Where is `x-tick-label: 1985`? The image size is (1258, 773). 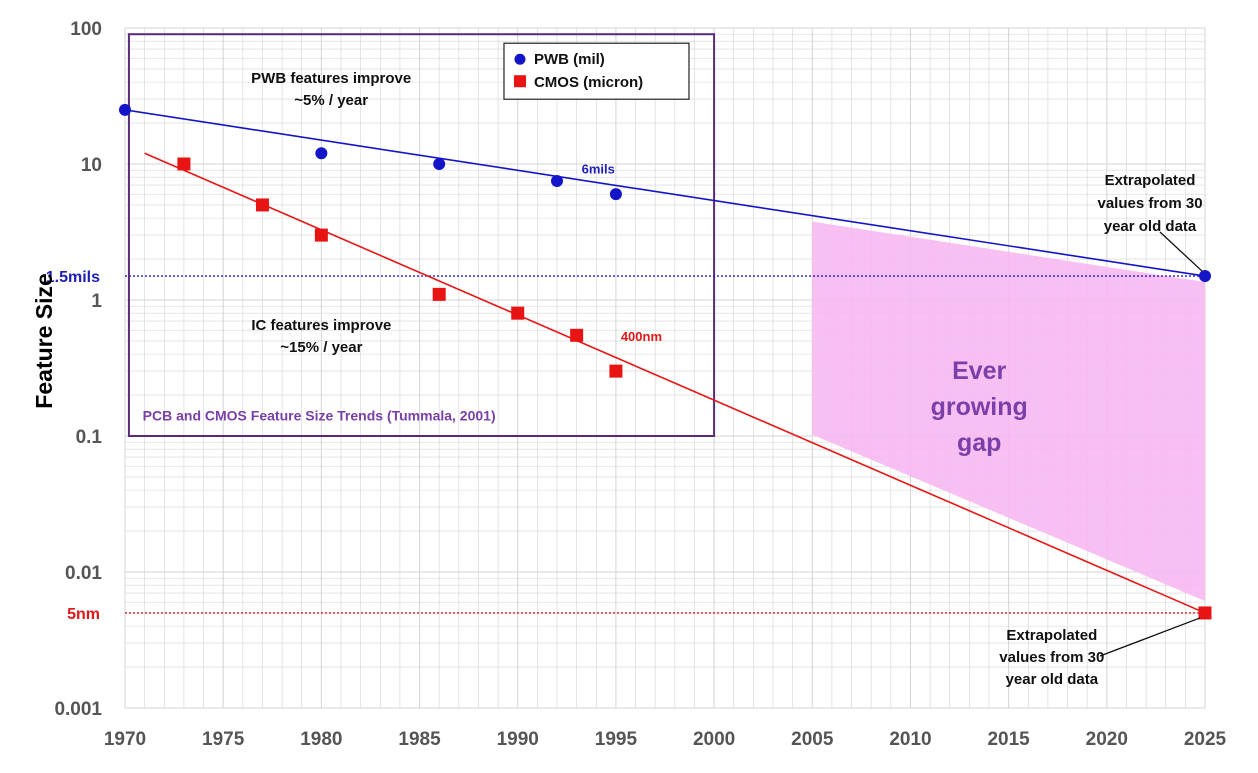
x-tick-label: 1985 is located at coordinates (419, 739).